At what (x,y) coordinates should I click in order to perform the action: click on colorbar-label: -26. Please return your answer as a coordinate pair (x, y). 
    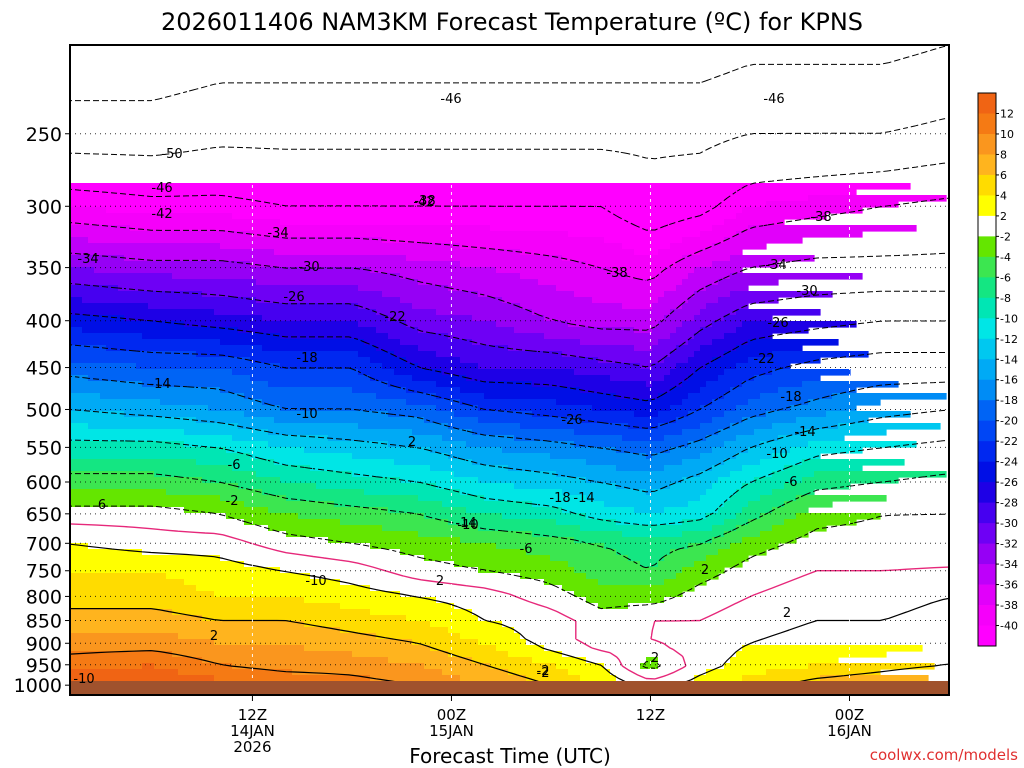
    Looking at the image, I should click on (1009, 482).